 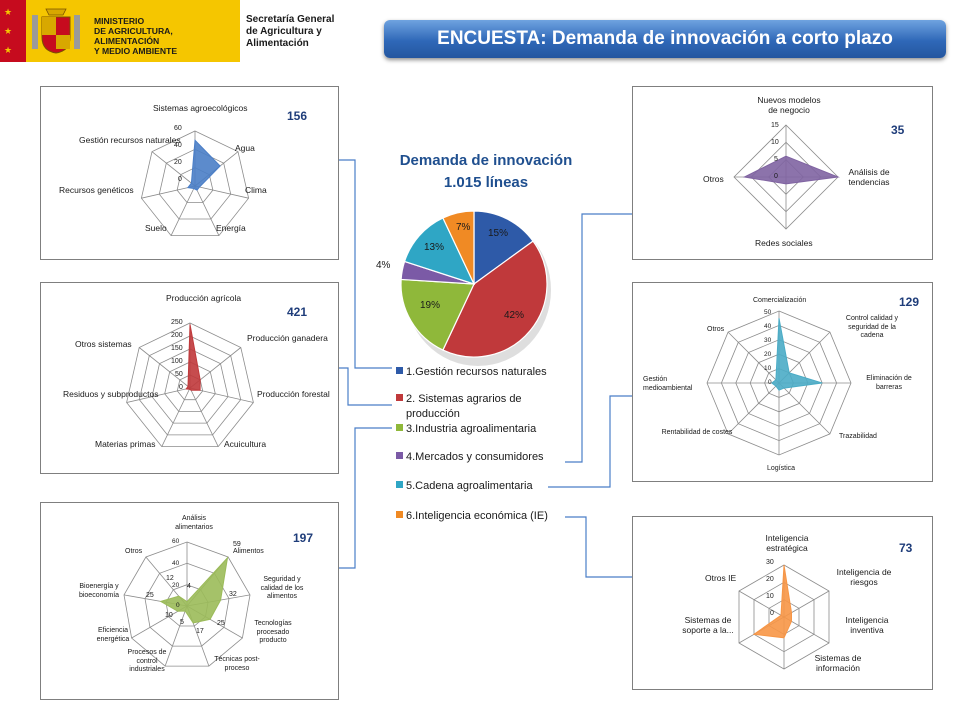 I want to click on tick-label: 250, so click(x=177, y=322).